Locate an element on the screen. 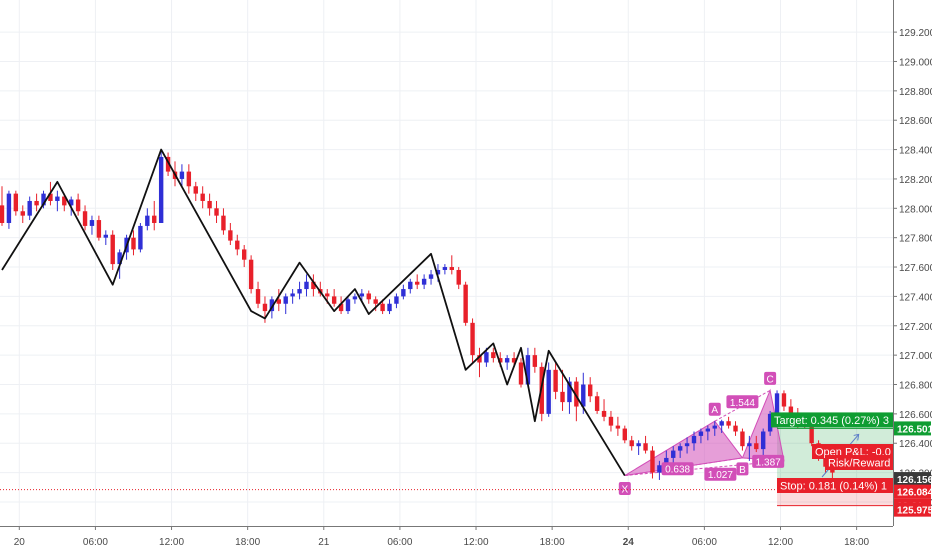  risk-reward-annotation-text: Risk/Reward is located at coordinates (859, 464).